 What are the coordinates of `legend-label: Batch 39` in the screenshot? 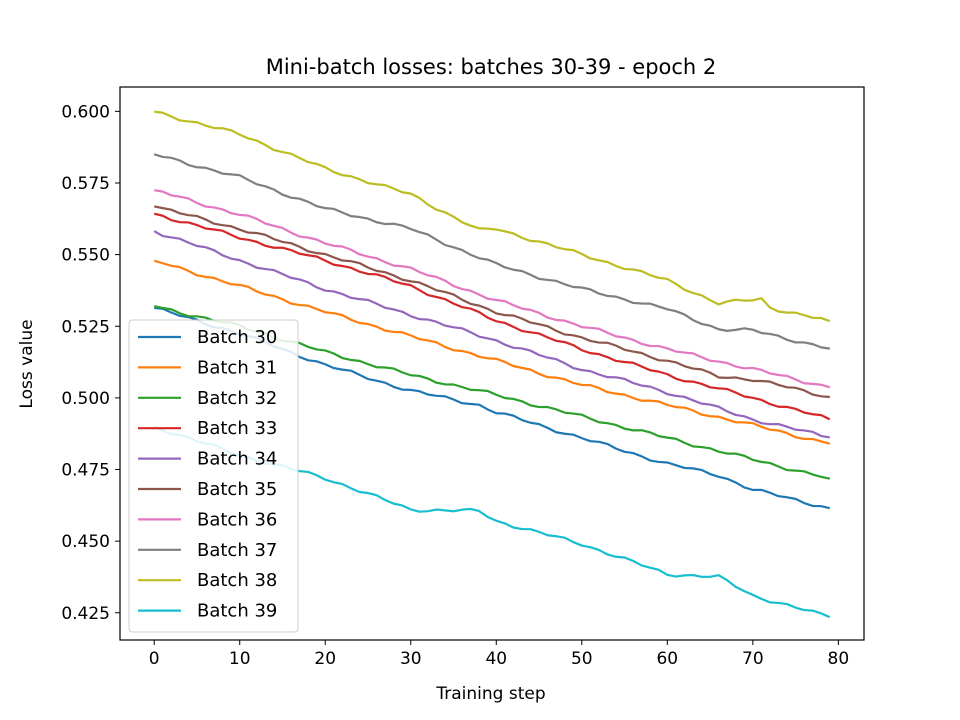 It's located at (237, 611).